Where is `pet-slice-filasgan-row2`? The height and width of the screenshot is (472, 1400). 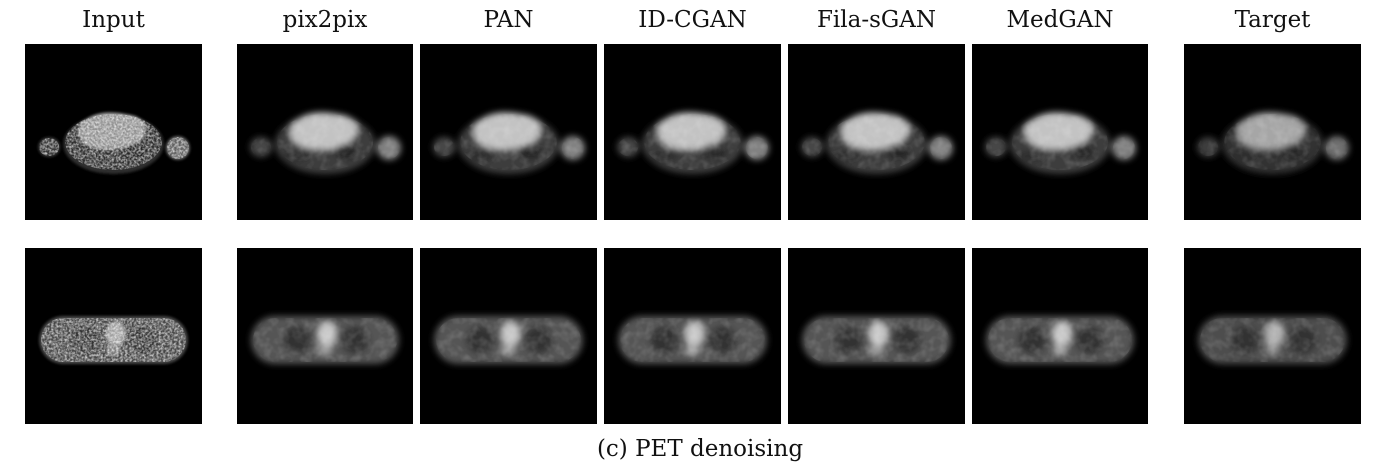
pet-slice-filasgan-row2 is located at coordinates (876, 336).